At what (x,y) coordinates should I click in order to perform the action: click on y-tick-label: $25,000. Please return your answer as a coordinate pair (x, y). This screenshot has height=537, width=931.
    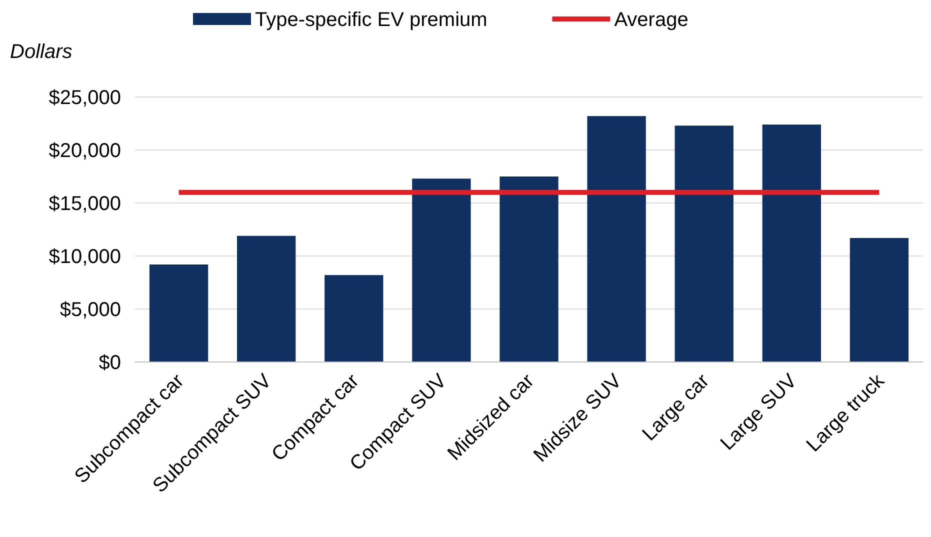
    Looking at the image, I should click on (84, 98).